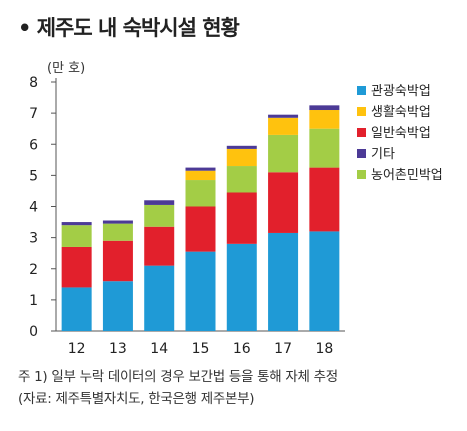 This screenshot has height=431, width=467. What do you see at coordinates (118, 349) in the screenshot?
I see `x-tick-label: 13` at bounding box center [118, 349].